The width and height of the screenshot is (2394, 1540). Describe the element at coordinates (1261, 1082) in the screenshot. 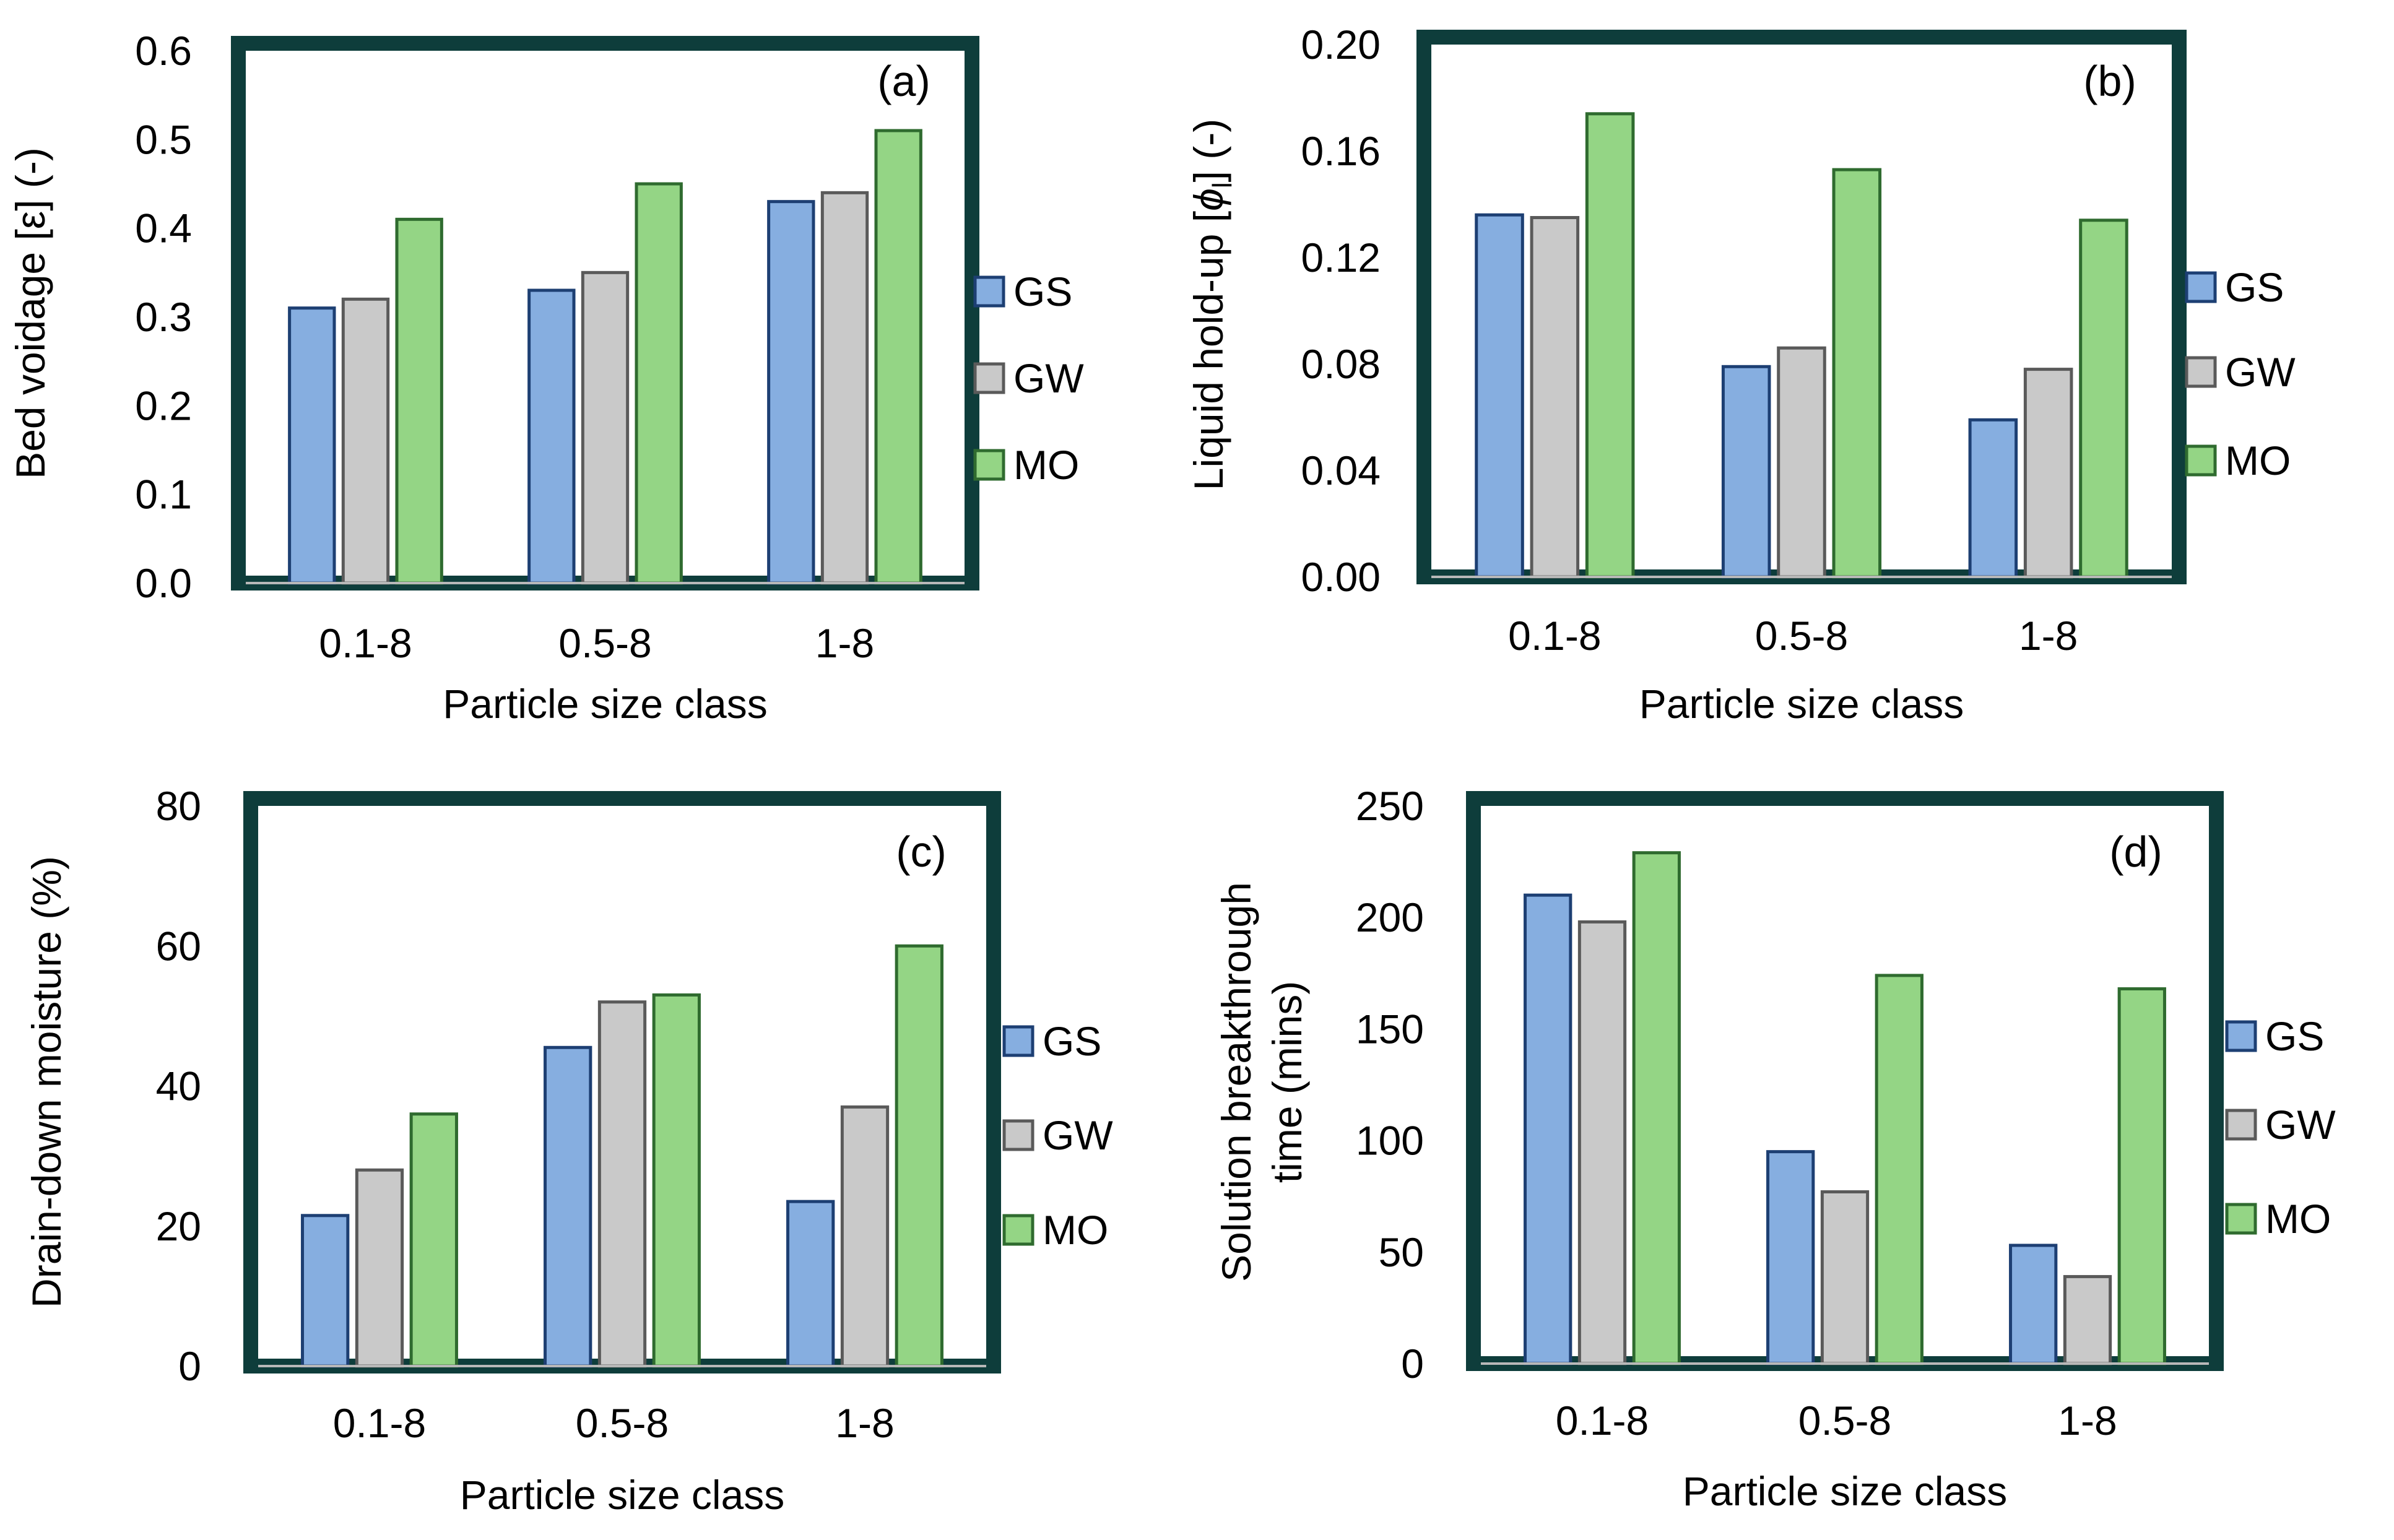

I see `y-axis-title: Solution breakthrough time (mins)` at that location.